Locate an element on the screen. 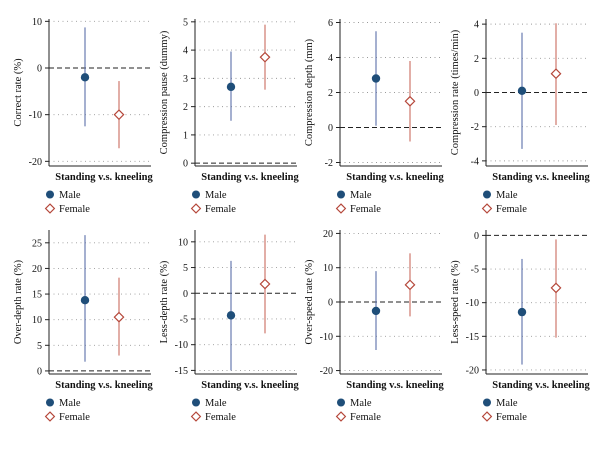 This screenshot has width=600, height=449. y-tick-label: 15 is located at coordinates (37, 295).